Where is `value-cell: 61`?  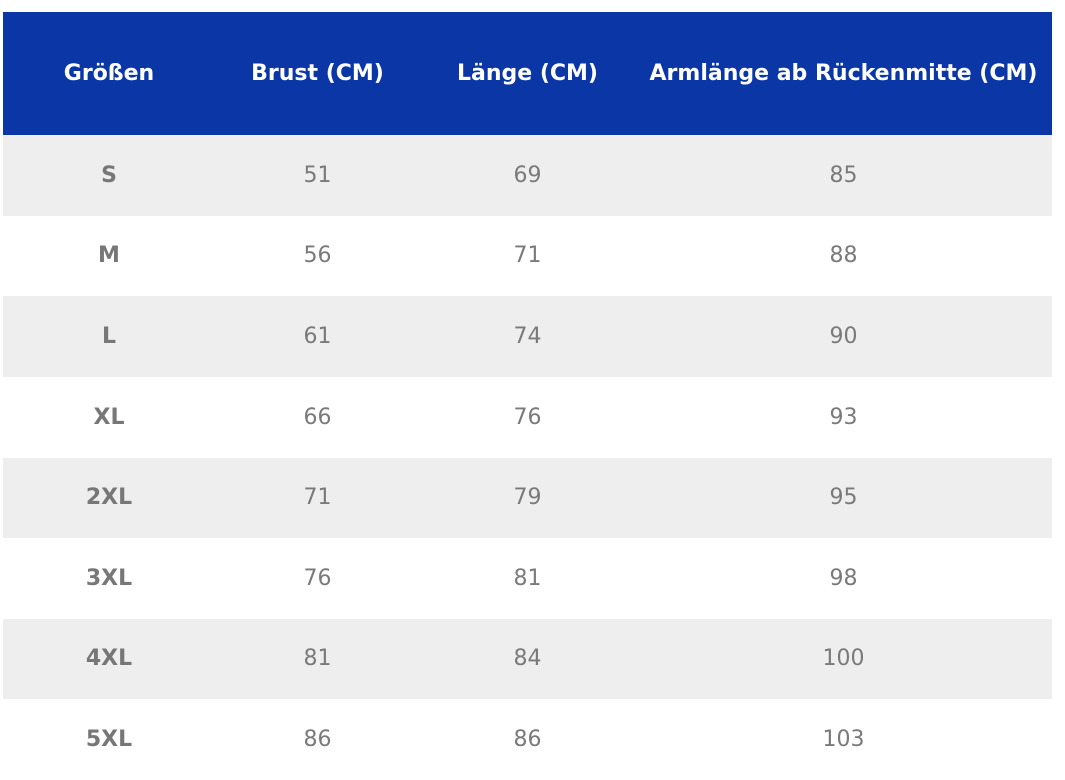
value-cell: 61 is located at coordinates (317, 336).